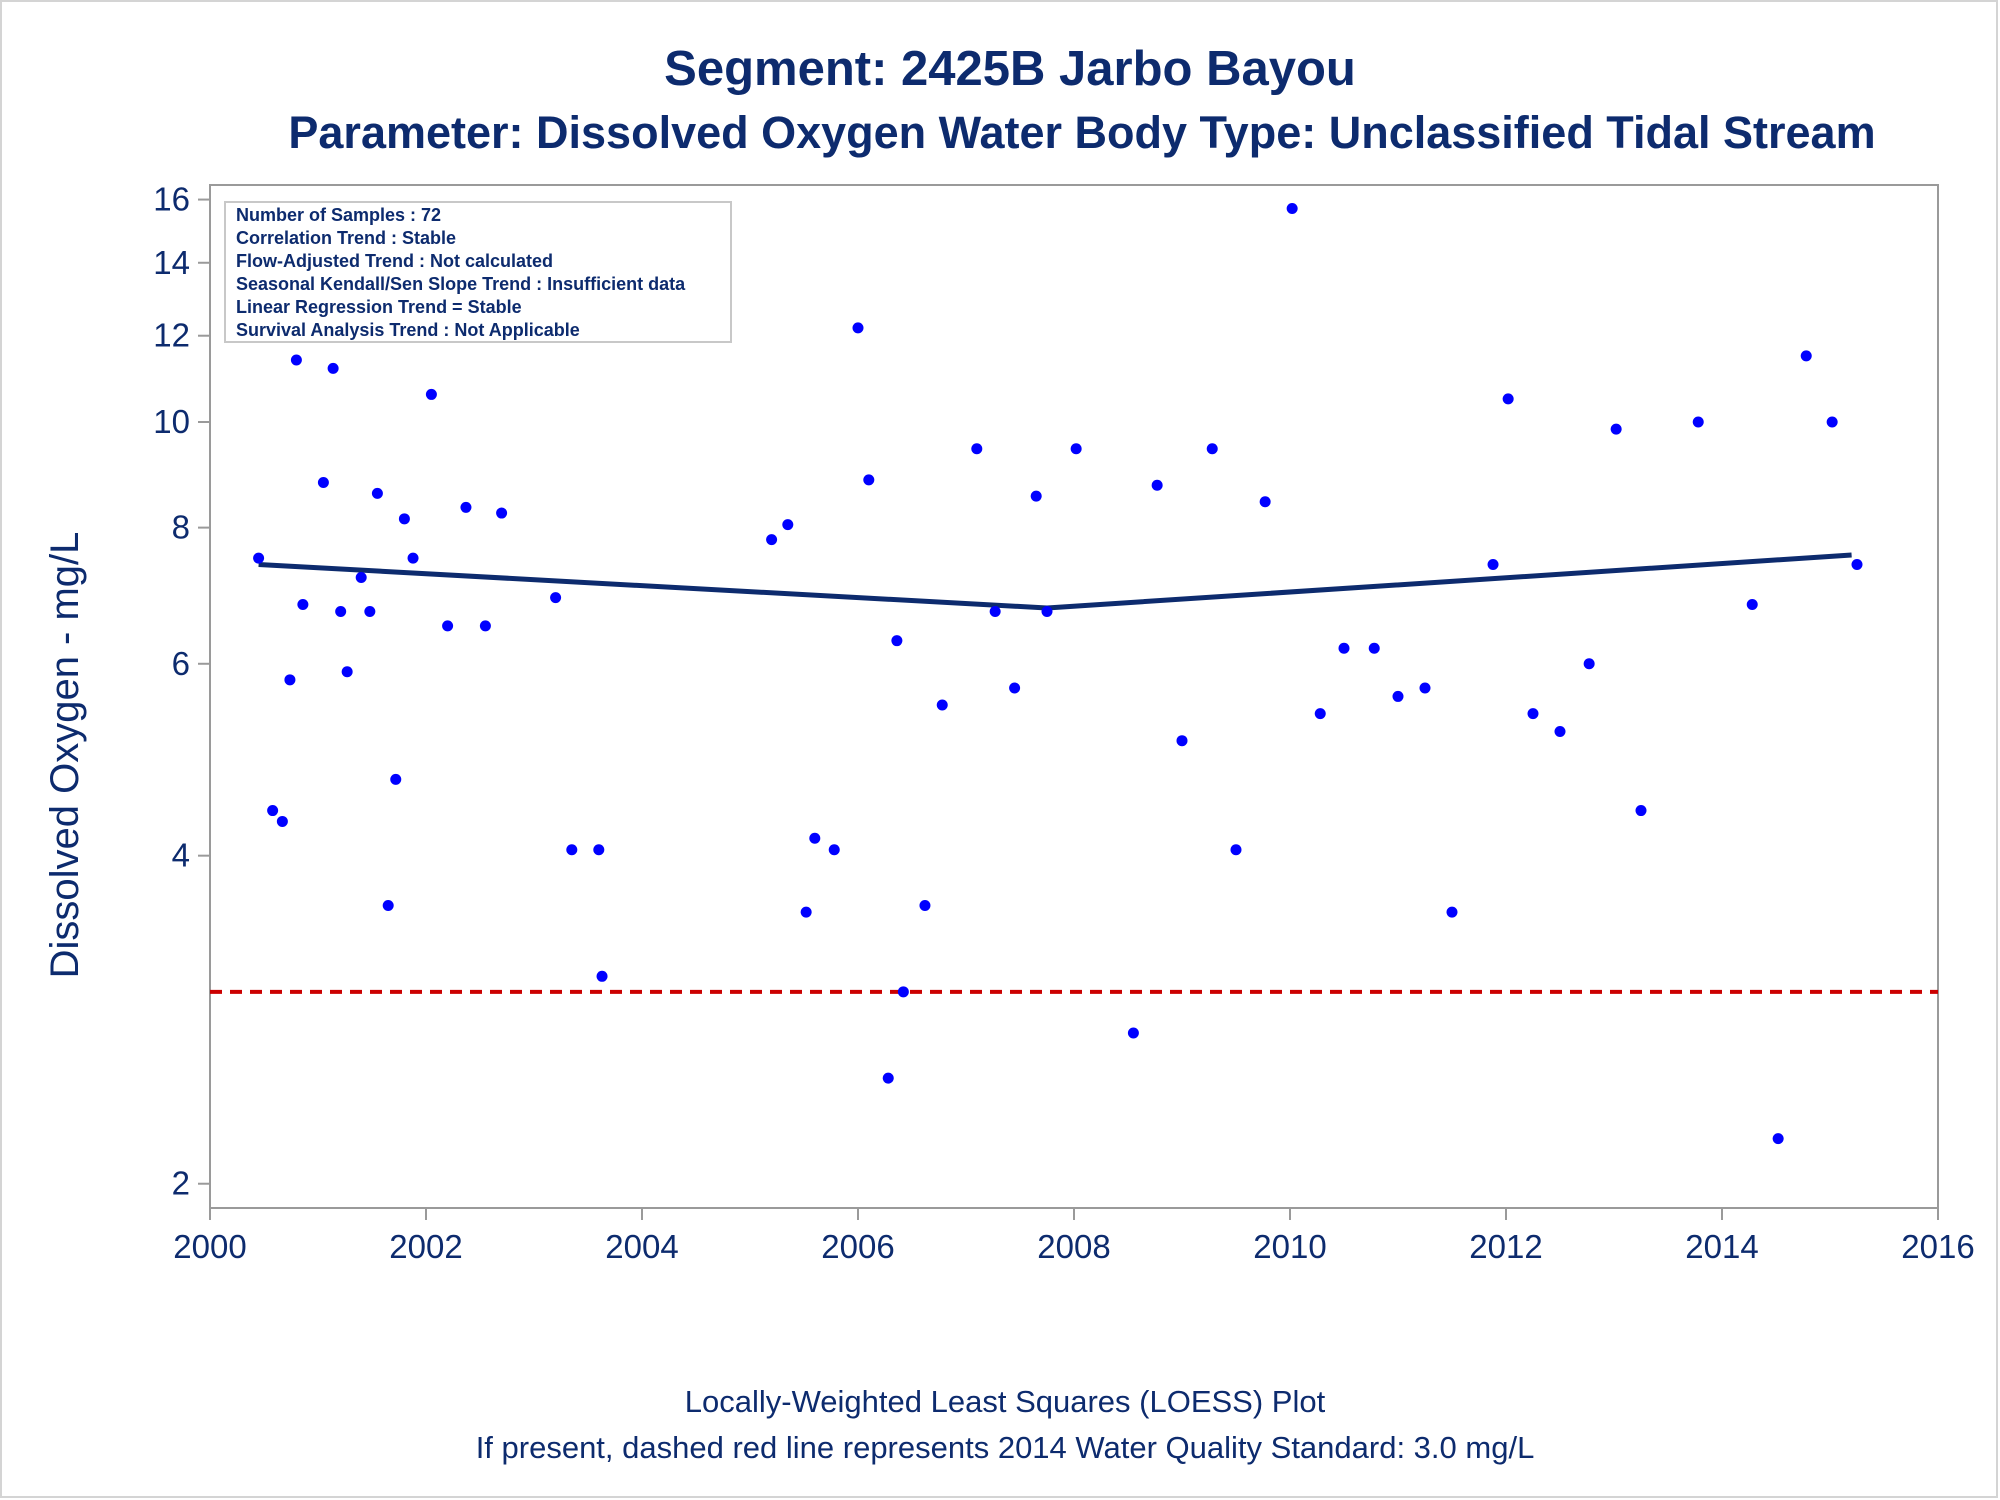 The height and width of the screenshot is (1500, 2000). Describe the element at coordinates (1721, 1246) in the screenshot. I see `x-tick-label: 2014` at that location.